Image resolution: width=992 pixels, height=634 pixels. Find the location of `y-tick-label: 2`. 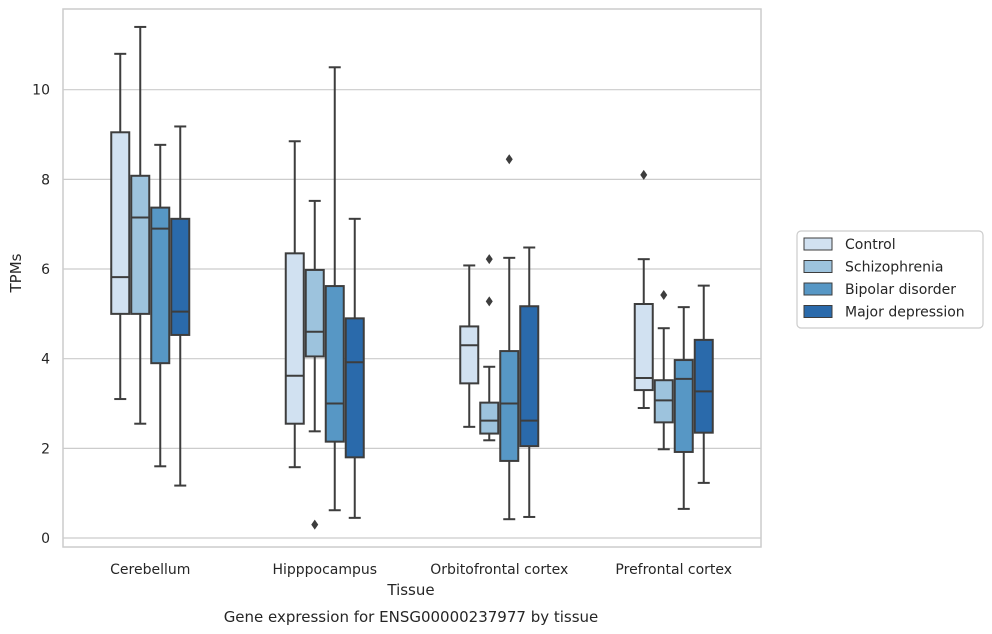

y-tick-label: 2 is located at coordinates (45, 449).